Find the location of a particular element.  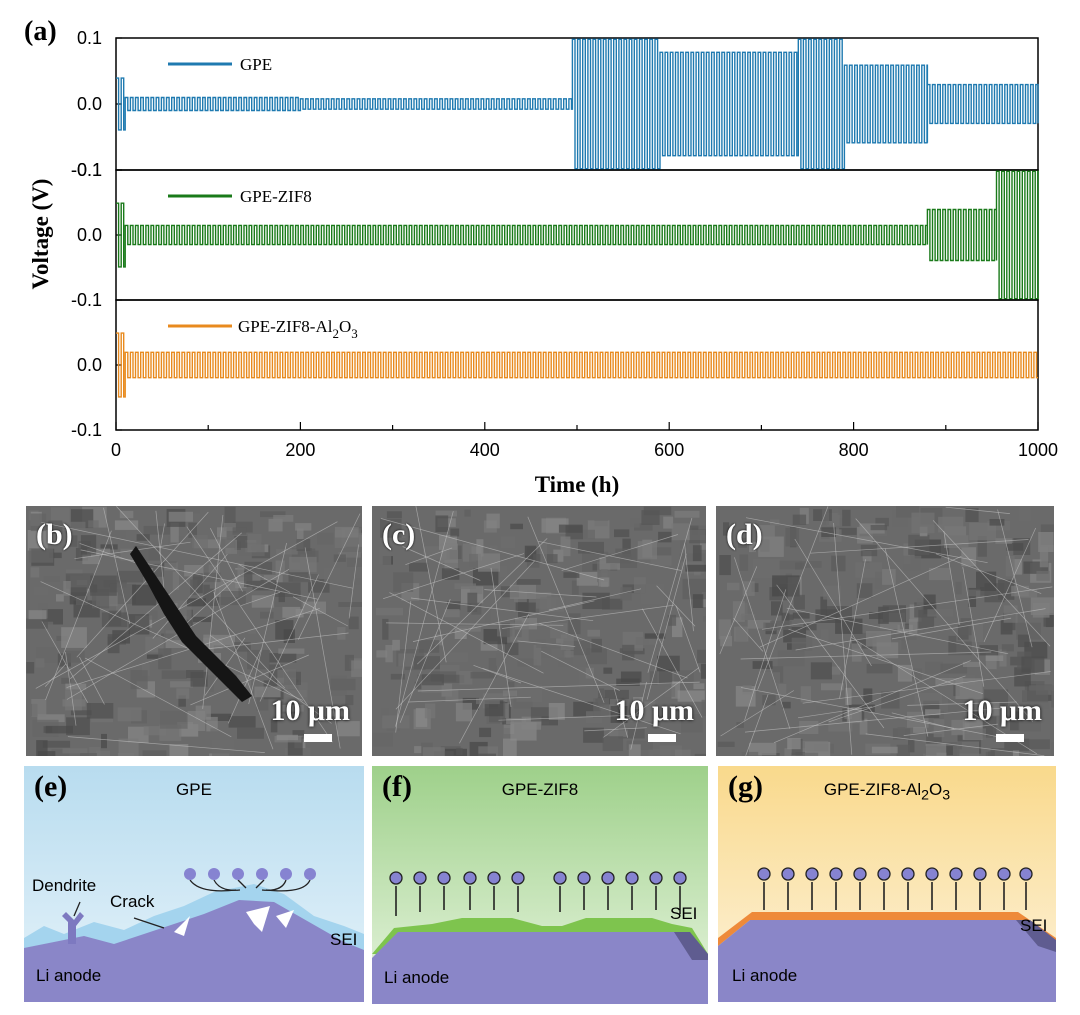

panel-label-f: (f) is located at coordinates (397, 786).